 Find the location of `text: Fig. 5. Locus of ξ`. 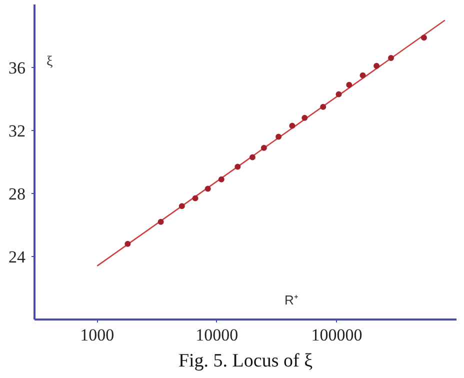

text: Fig. 5. Locus of ξ is located at coordinates (246, 361).